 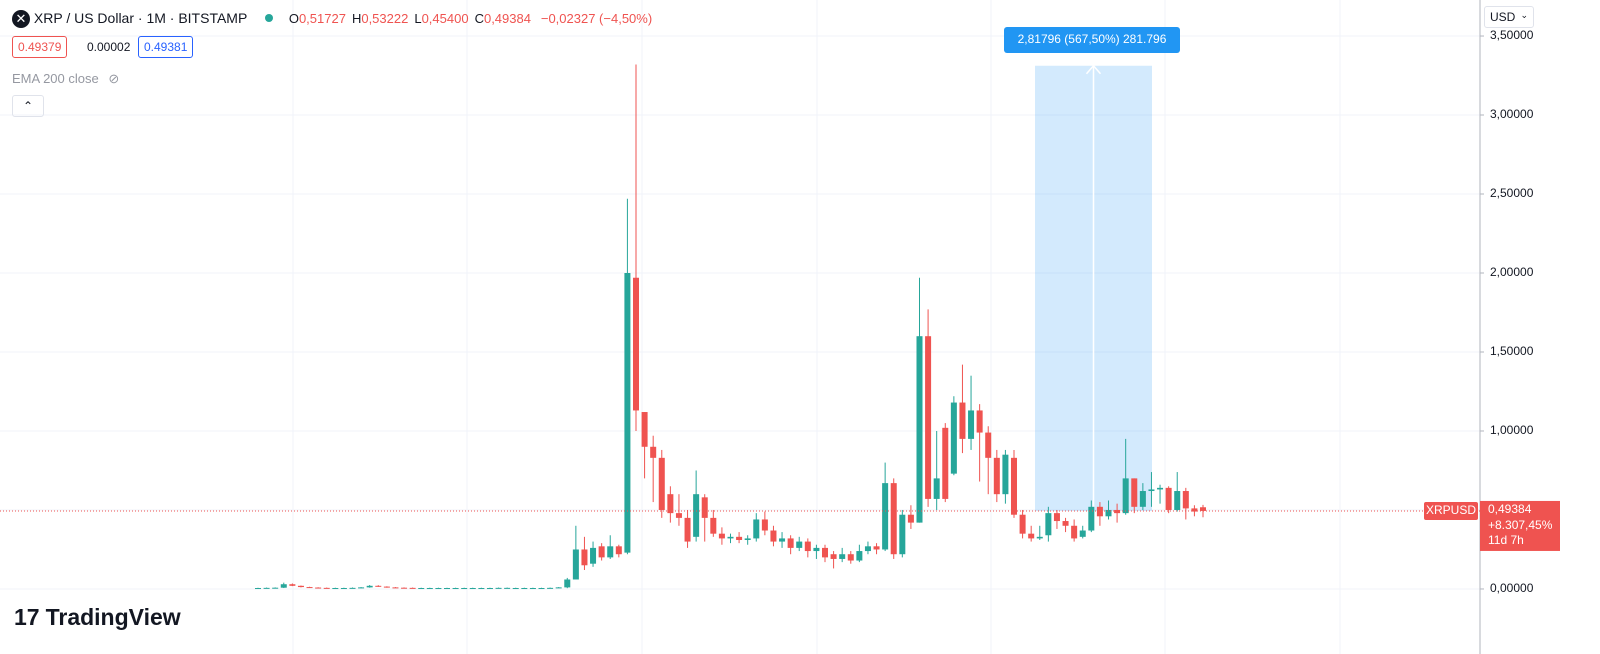 I want to click on dropdown-caret: ⌄, so click(x=1524, y=15).